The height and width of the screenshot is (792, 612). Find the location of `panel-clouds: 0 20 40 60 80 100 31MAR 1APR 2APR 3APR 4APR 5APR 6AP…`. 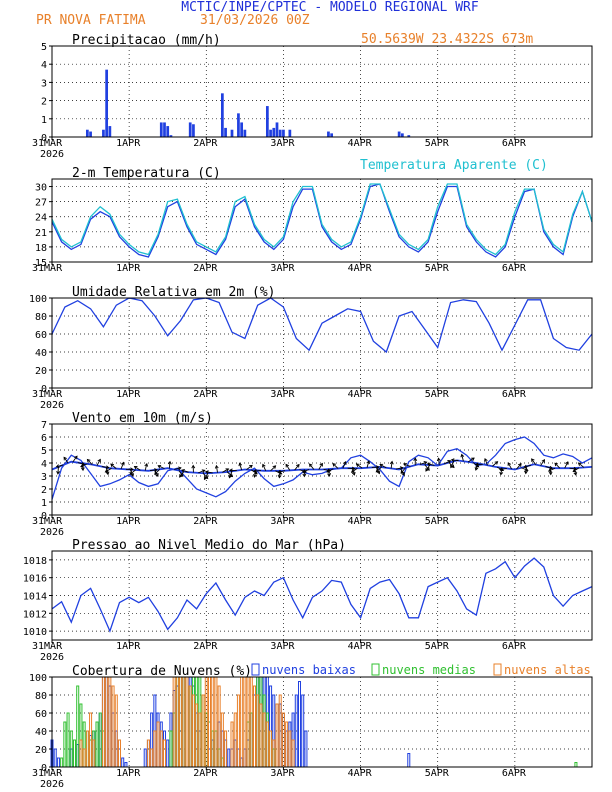

panel-clouds: 0 20 40 60 80 100 31MAR 1APR 2APR 3APR 4APR 5APR 6AP… is located at coordinates (311, 727).